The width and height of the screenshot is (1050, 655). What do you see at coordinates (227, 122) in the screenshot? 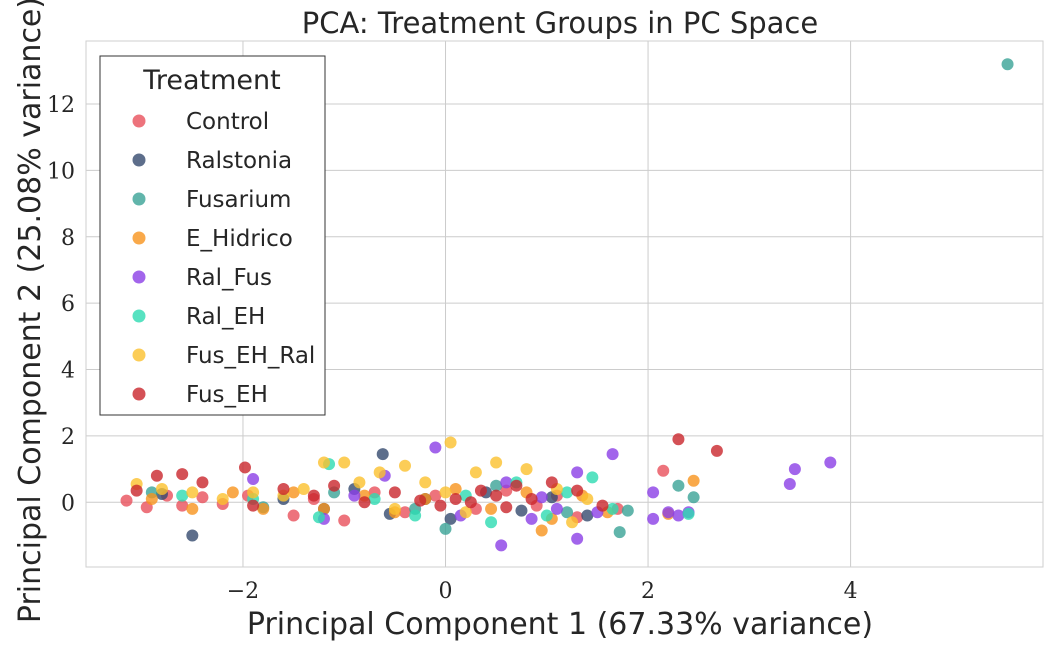
I see `legend-label: Control` at bounding box center [227, 122].